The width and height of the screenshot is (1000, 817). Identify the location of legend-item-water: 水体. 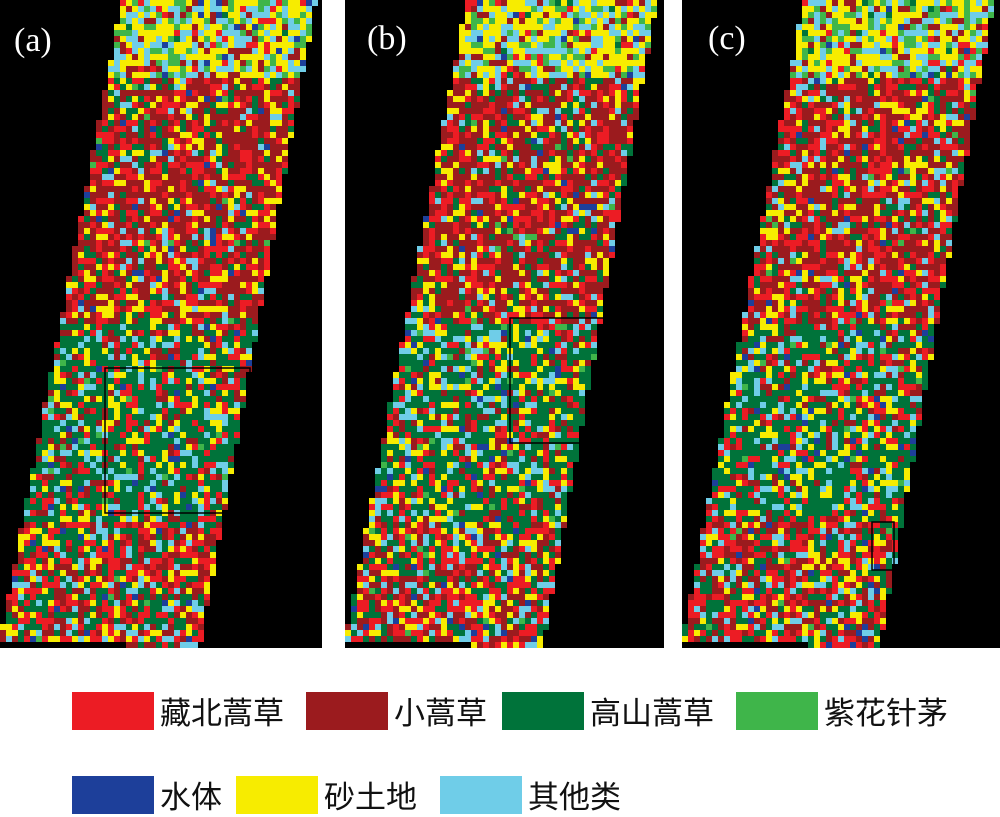
(147, 794).